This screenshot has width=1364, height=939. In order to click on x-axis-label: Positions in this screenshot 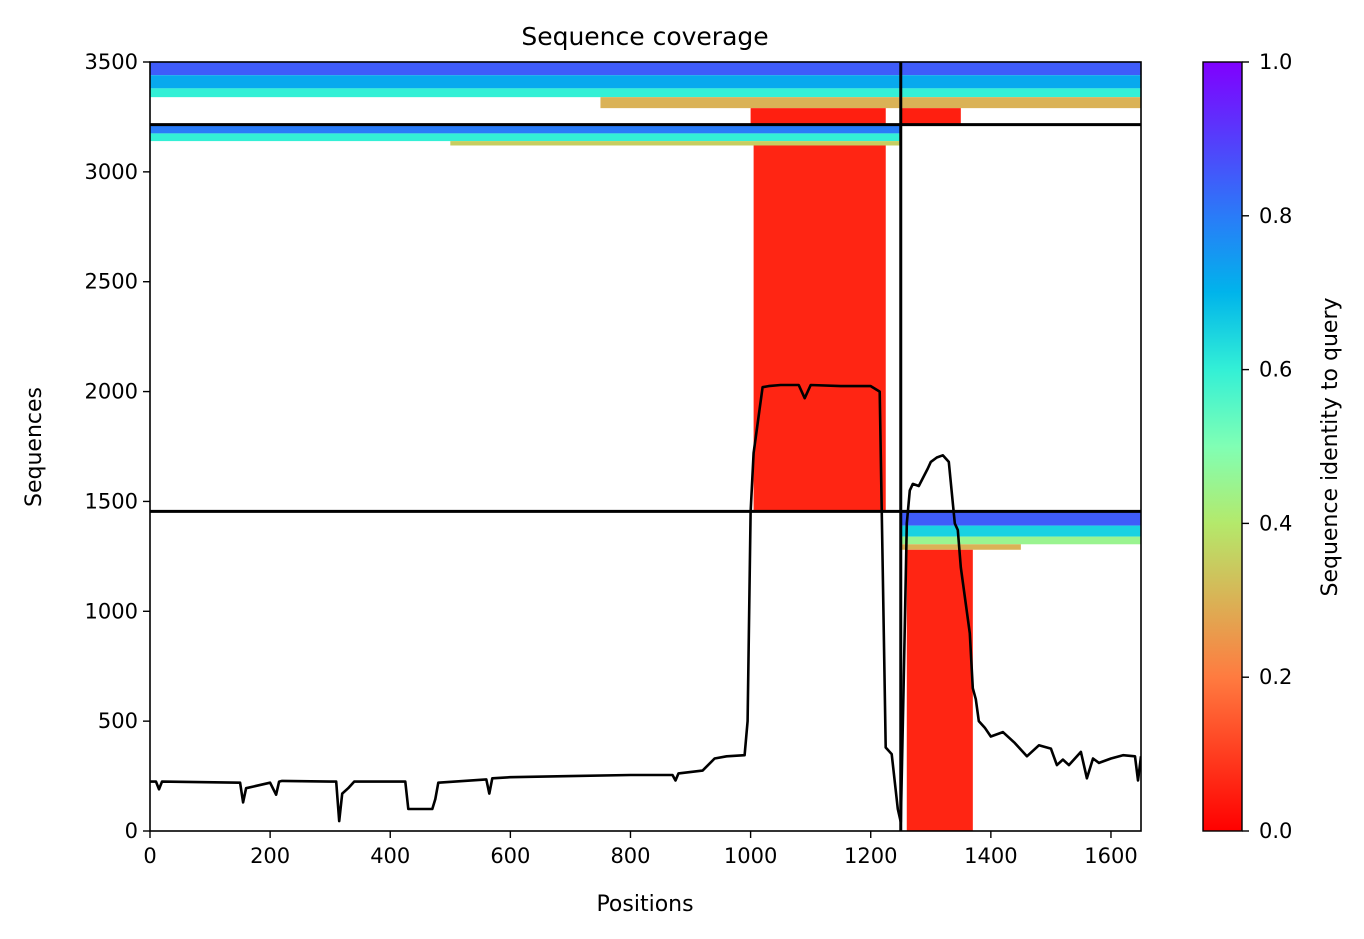, I will do `click(644, 904)`.